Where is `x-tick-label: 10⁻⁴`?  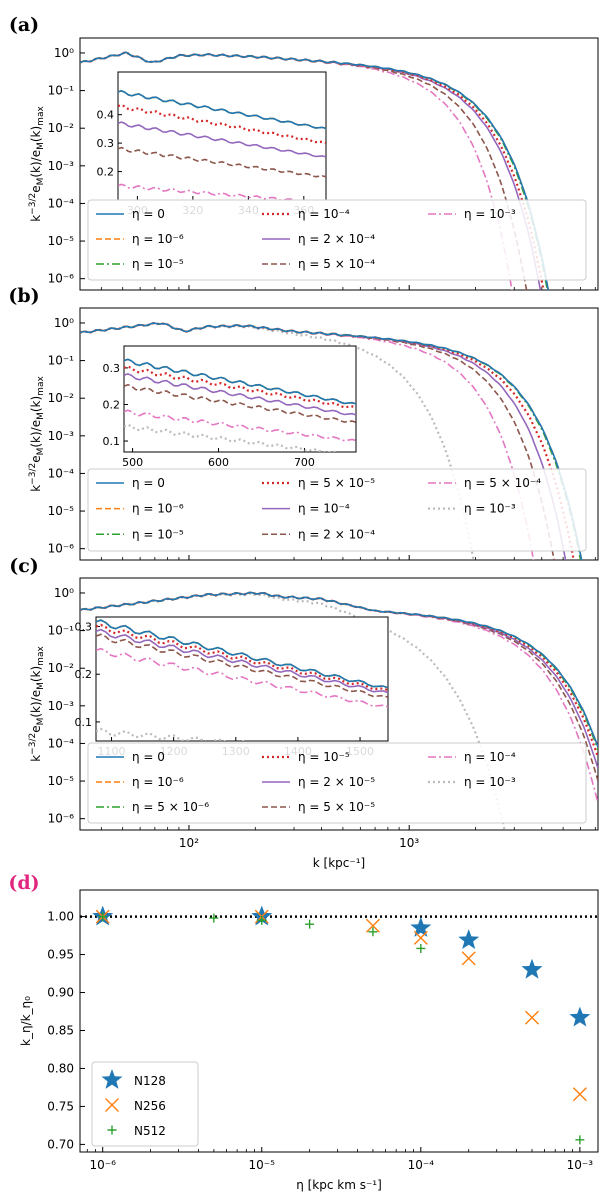 x-tick-label: 10⁻⁴ is located at coordinates (421, 1165).